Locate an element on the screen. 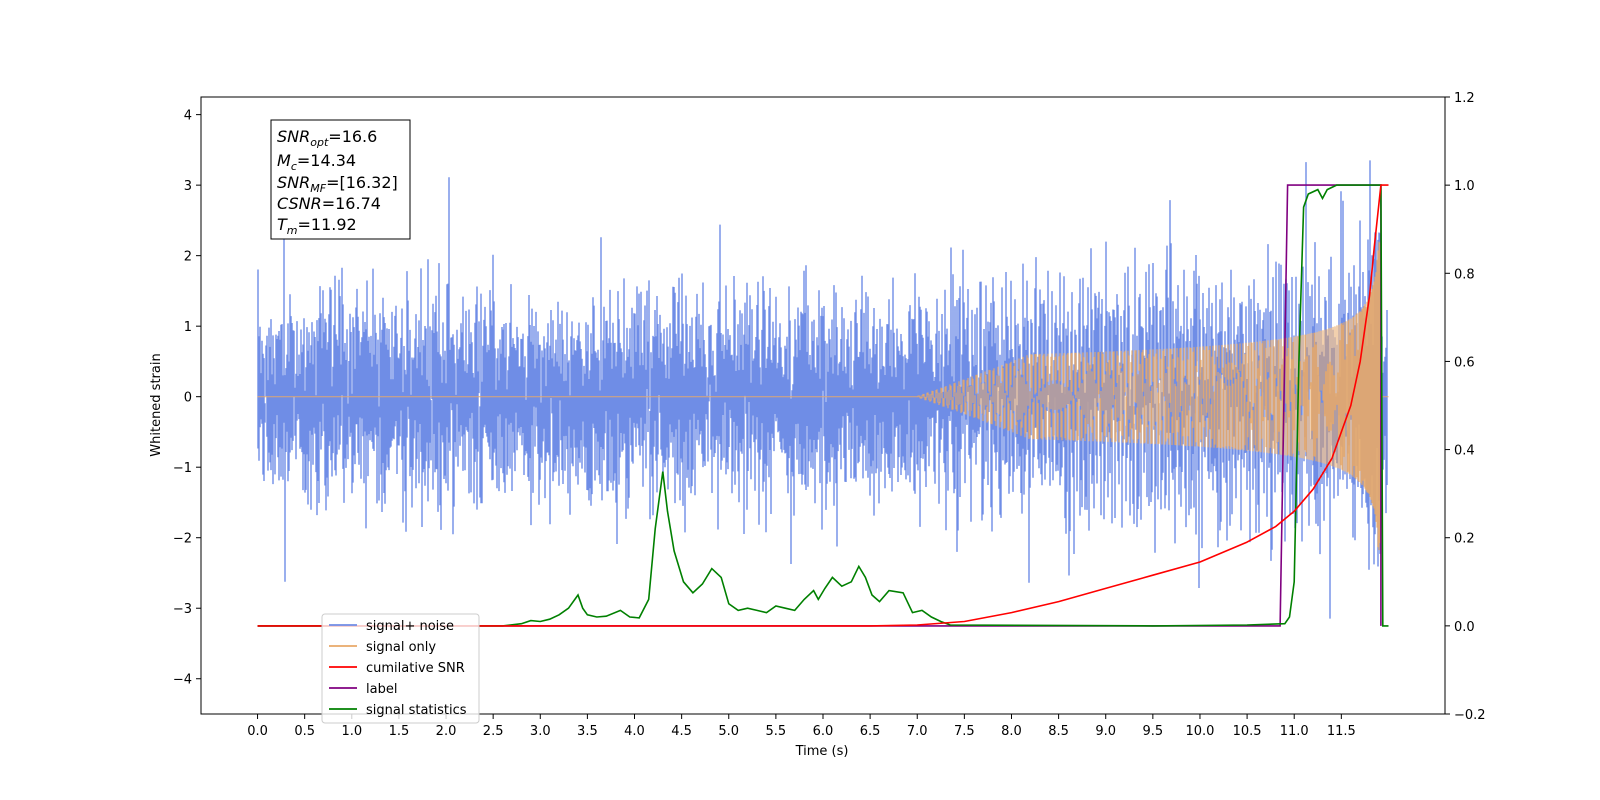 This screenshot has height=800, width=1600. y-tick-label: 2 is located at coordinates (188, 257).